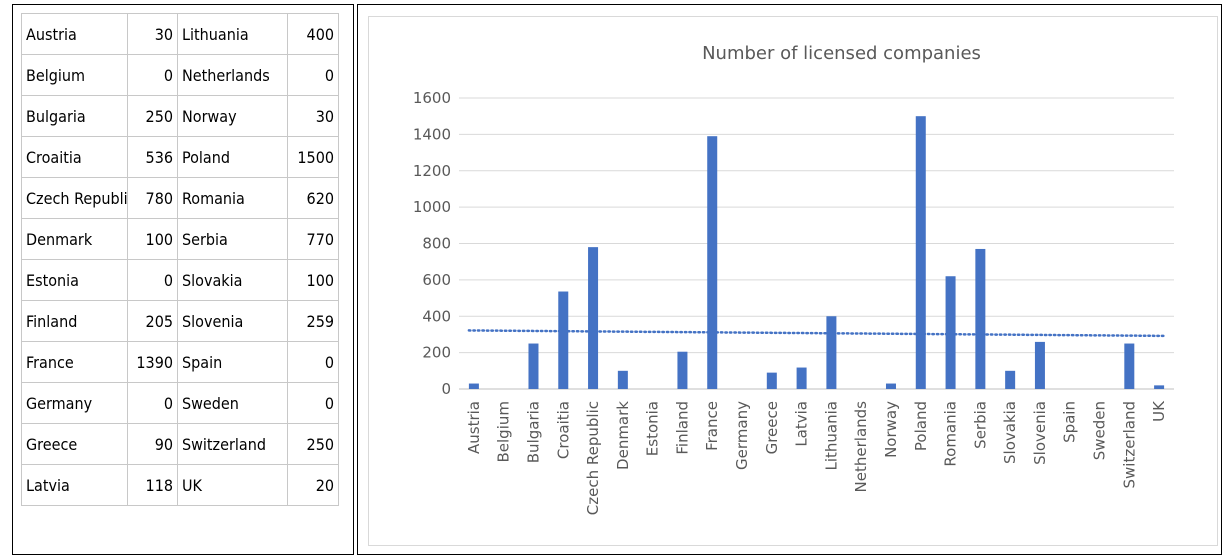  Describe the element at coordinates (742, 435) in the screenshot. I see `x-tick-label: Germany` at that location.